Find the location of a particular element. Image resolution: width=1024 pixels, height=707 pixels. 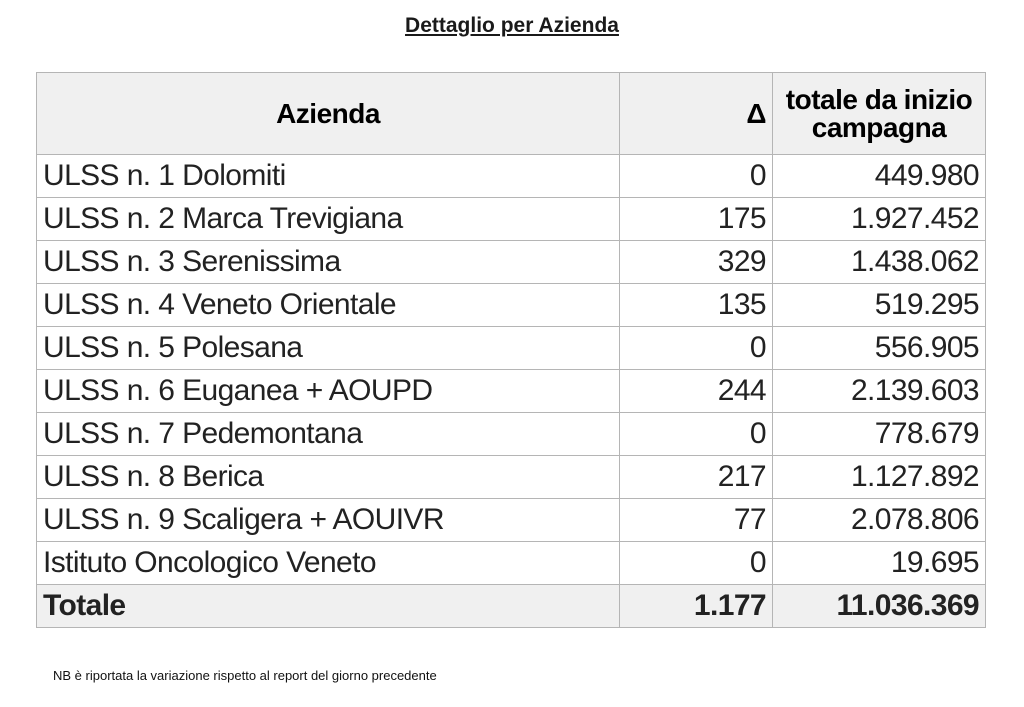

table-row: ULSS n. 1 Dolomiti 0 449.980 is located at coordinates (511, 176).